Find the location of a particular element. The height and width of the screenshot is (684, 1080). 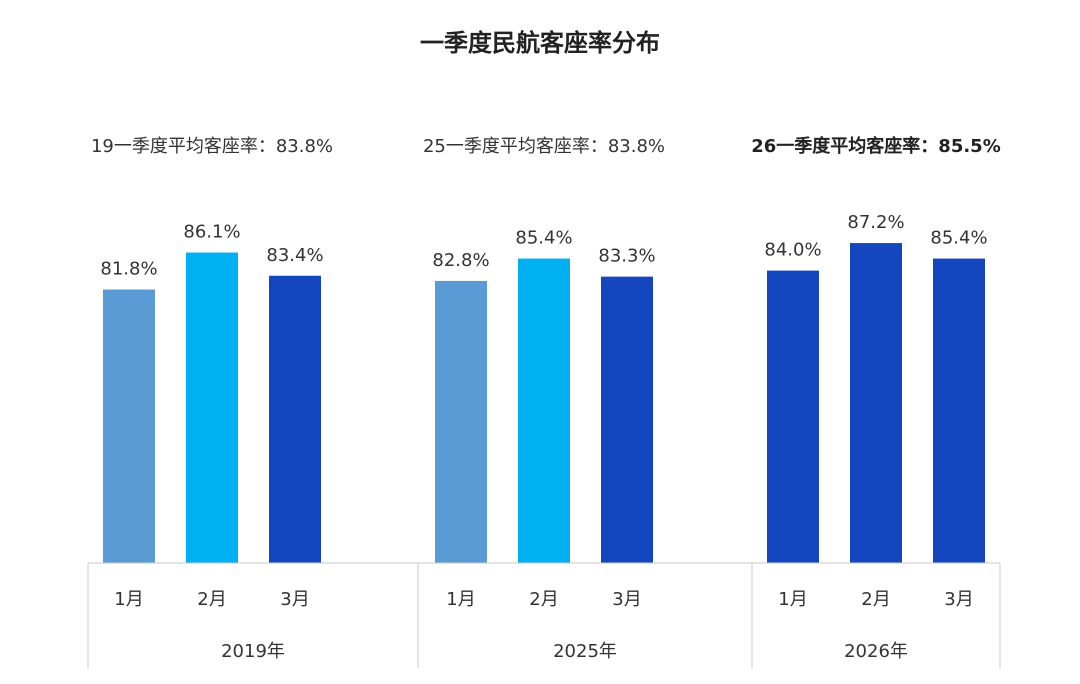

value-label: 86.1% is located at coordinates (211, 232).